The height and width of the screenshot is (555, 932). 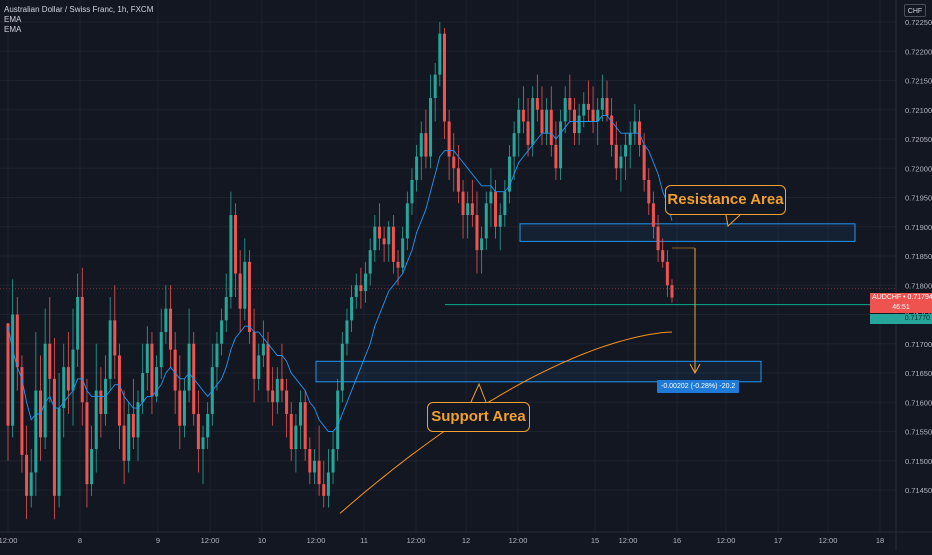 I want to click on ema-indicator-2: EMA, so click(x=13, y=29).